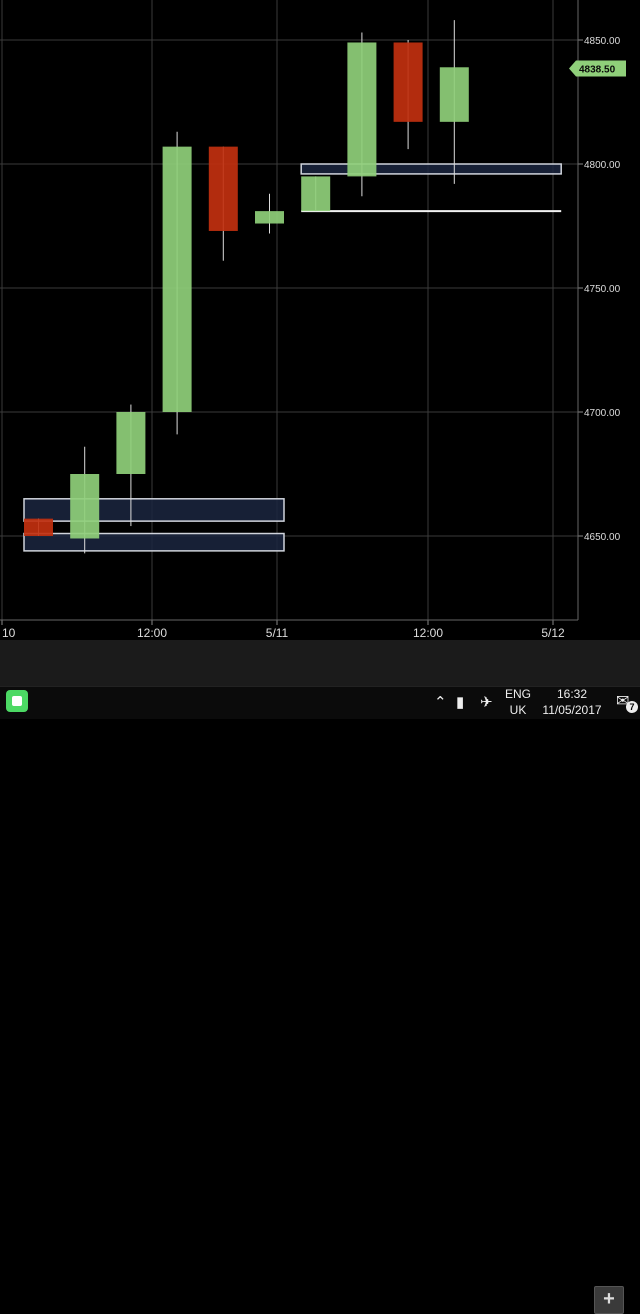  Describe the element at coordinates (602, 165) in the screenshot. I see `y-tick-label: 4800.00` at that location.